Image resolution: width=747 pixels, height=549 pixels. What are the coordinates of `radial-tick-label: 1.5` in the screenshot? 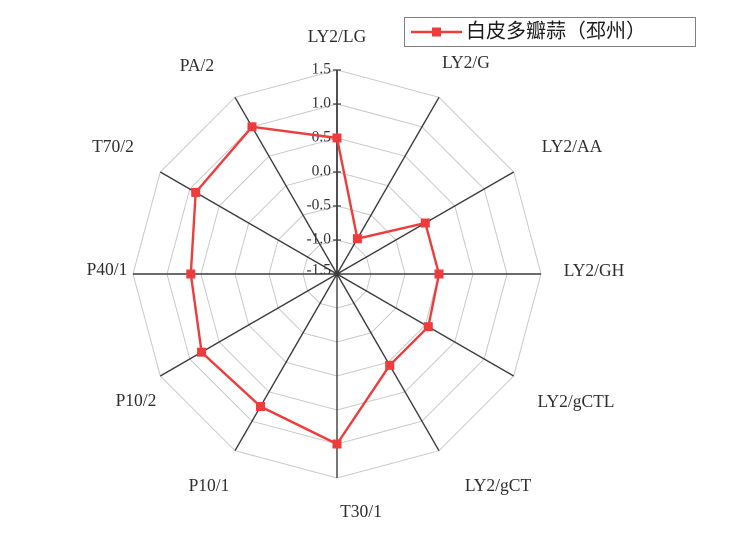 It's located at (322, 69).